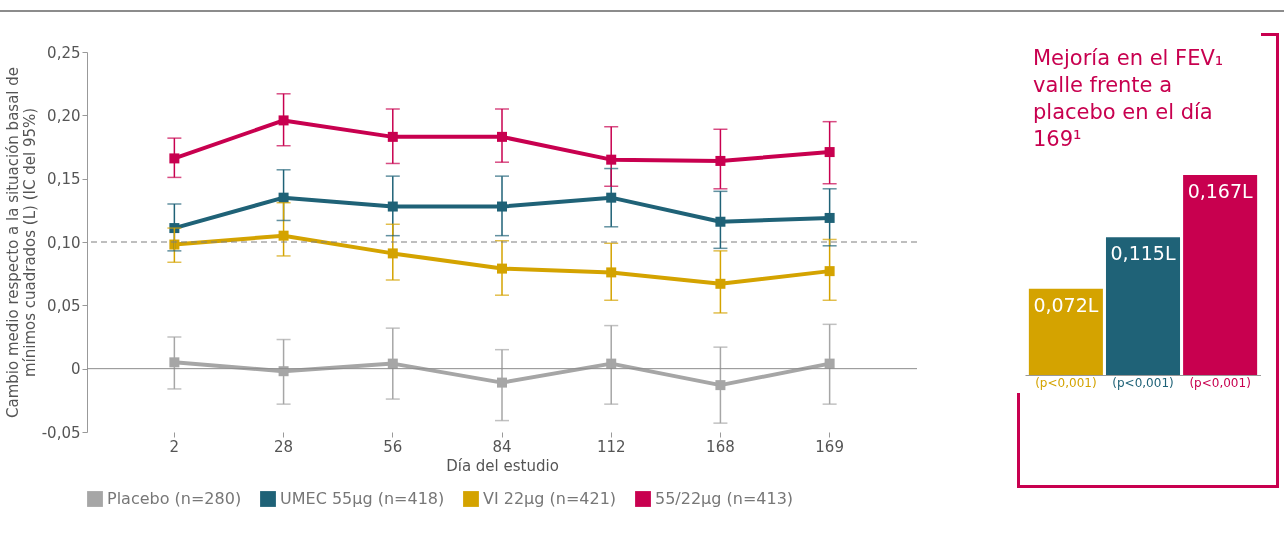 Image resolution: width=1284 pixels, height=560 pixels. I want to click on legend-label: Placebo (n=280), so click(174, 498).